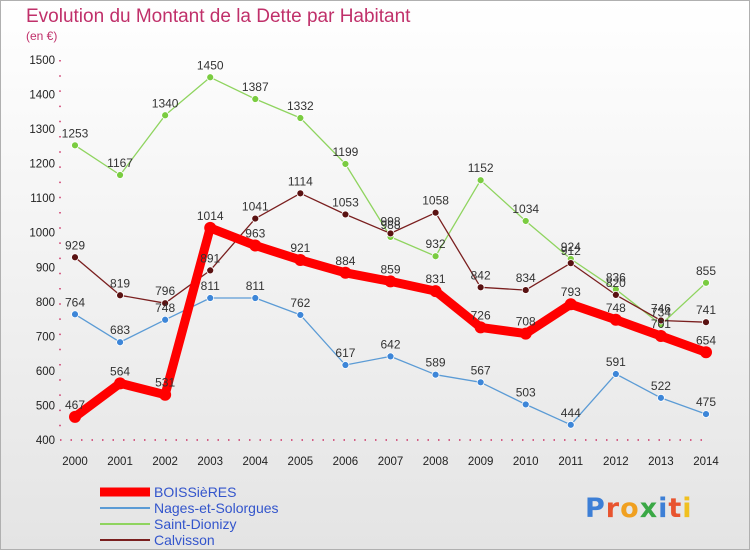 This screenshot has height=550, width=750. I want to click on x-tick-label: 2012, so click(616, 462).